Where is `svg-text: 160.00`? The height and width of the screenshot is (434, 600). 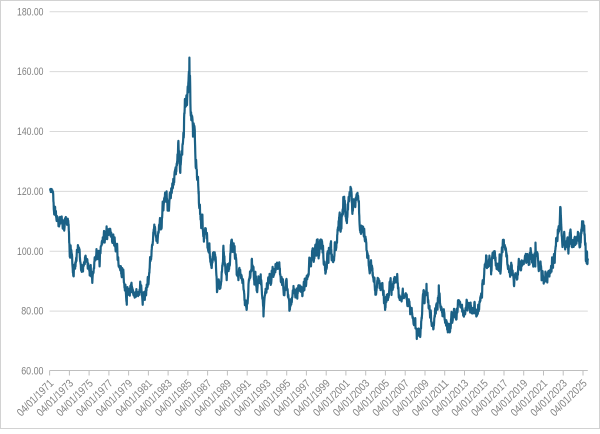
svg-text: 160.00 is located at coordinates (30, 72).